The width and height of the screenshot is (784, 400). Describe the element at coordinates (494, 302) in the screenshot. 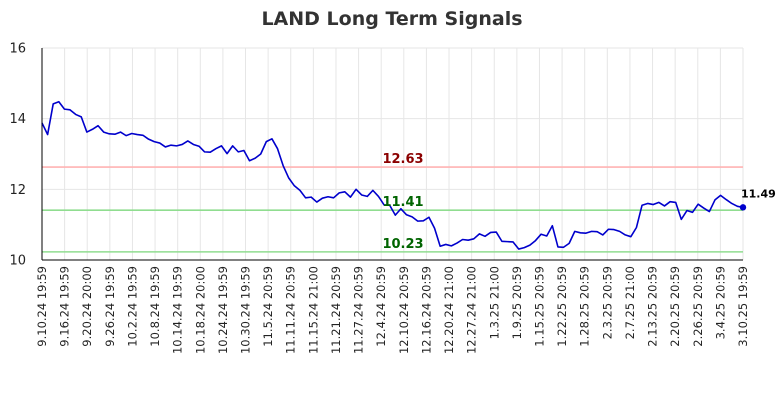

I see `x-tick-label: 1.3.25 21:00` at that location.